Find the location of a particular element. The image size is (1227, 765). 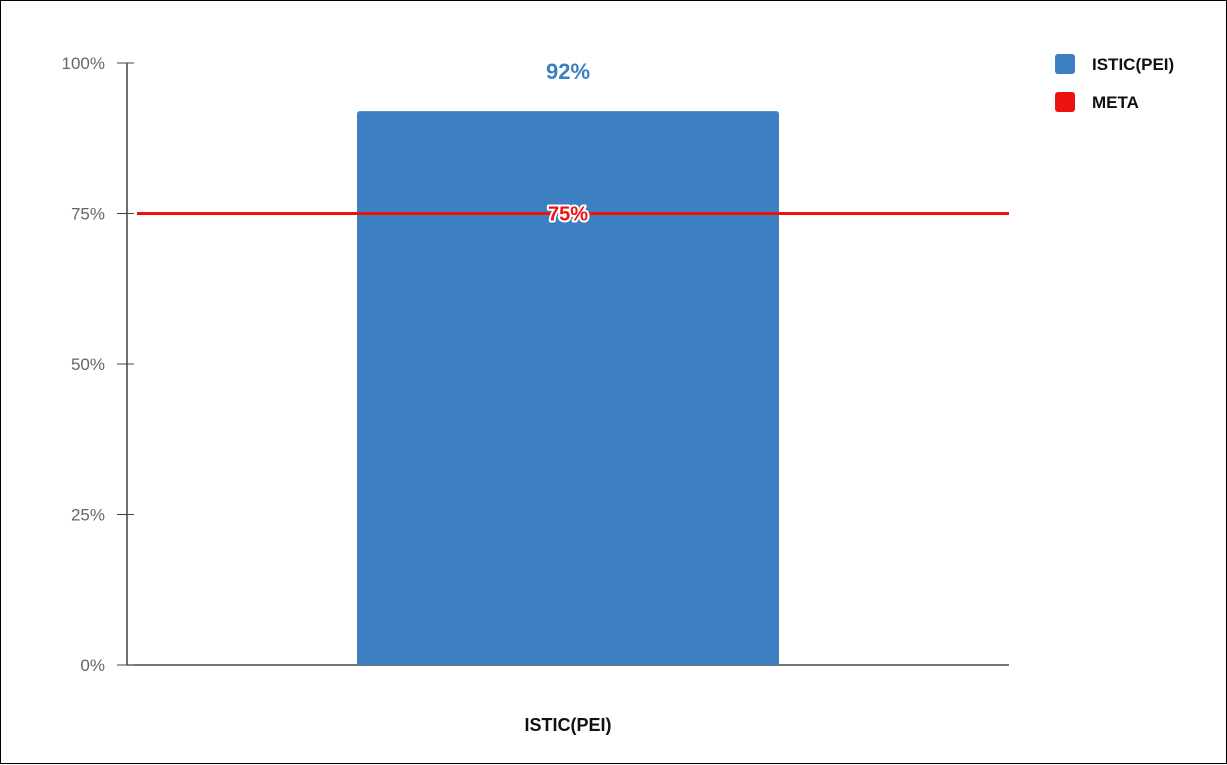

reference-line-group: 75% is located at coordinates (573, 215).